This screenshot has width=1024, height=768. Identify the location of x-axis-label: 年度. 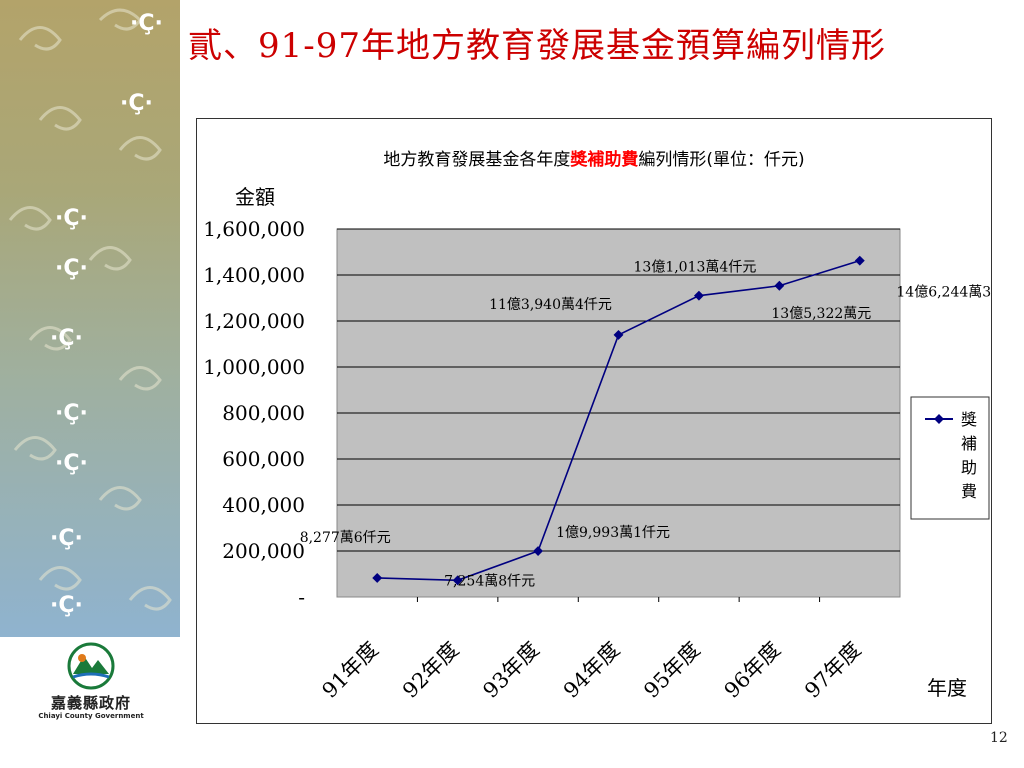
(947, 688).